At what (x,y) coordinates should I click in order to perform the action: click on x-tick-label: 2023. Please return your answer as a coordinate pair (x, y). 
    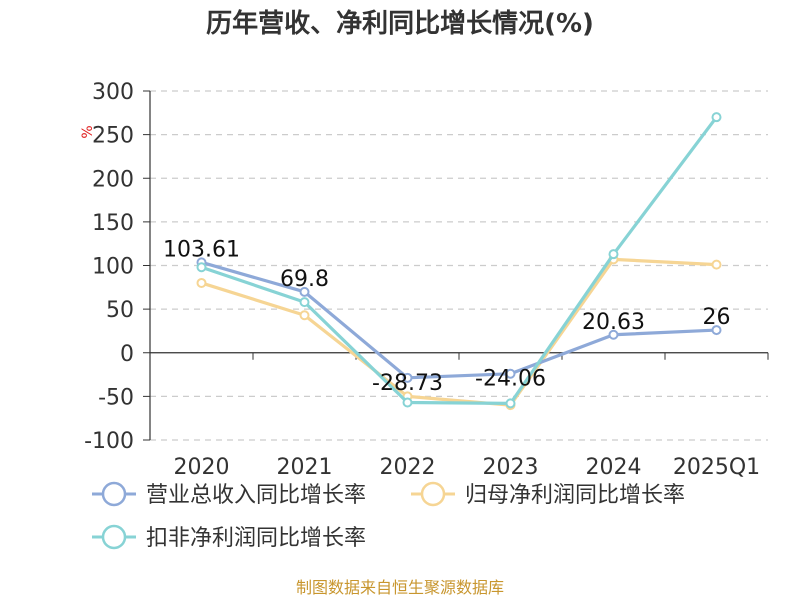
    Looking at the image, I should click on (511, 467).